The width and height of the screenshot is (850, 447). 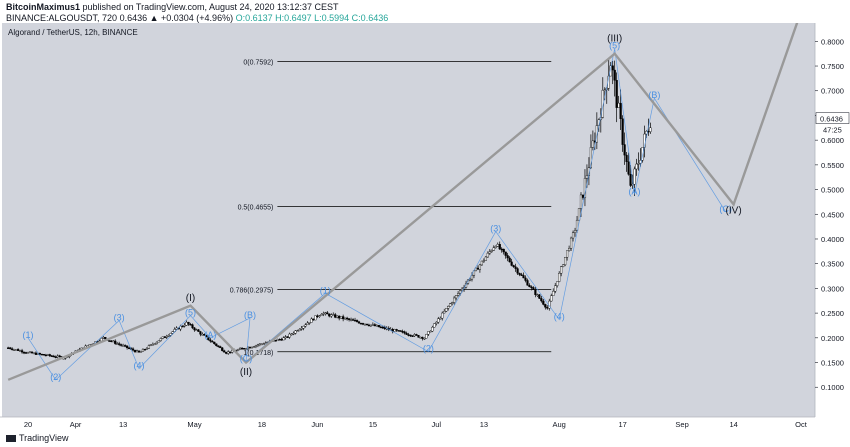 I want to click on wave-label: (I), so click(x=190, y=298).